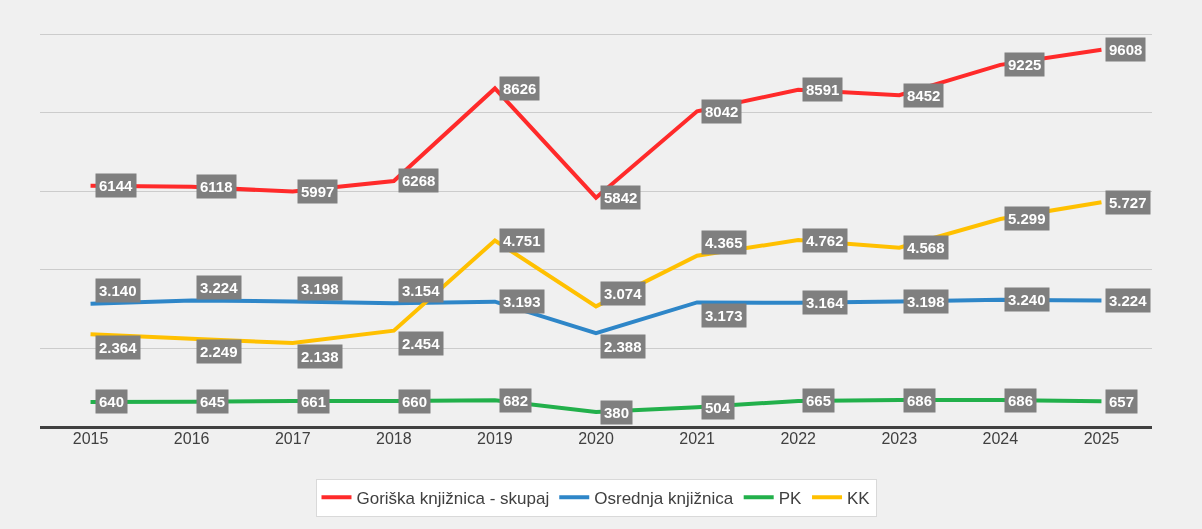  I want to click on data-label: 4.751, so click(522, 240).